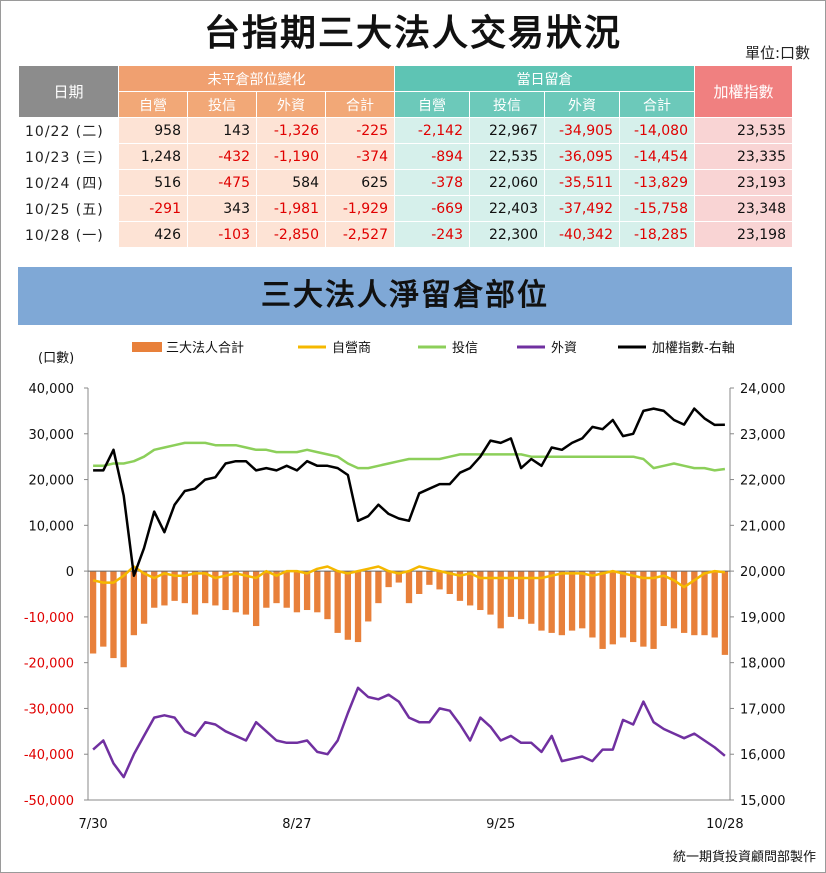  I want to click on x-tick-label: 7/30, so click(92, 824).